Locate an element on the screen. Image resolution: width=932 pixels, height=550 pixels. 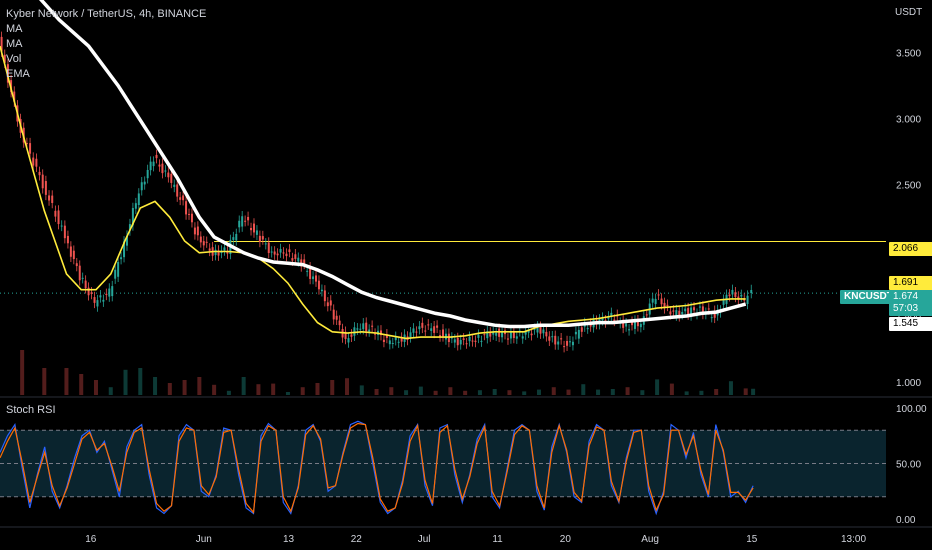
countdown-tag: 57:03 is located at coordinates (910, 309).